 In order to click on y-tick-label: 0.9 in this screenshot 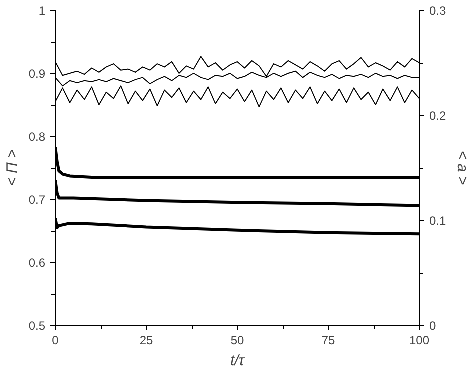, I will do `click(37, 74)`.